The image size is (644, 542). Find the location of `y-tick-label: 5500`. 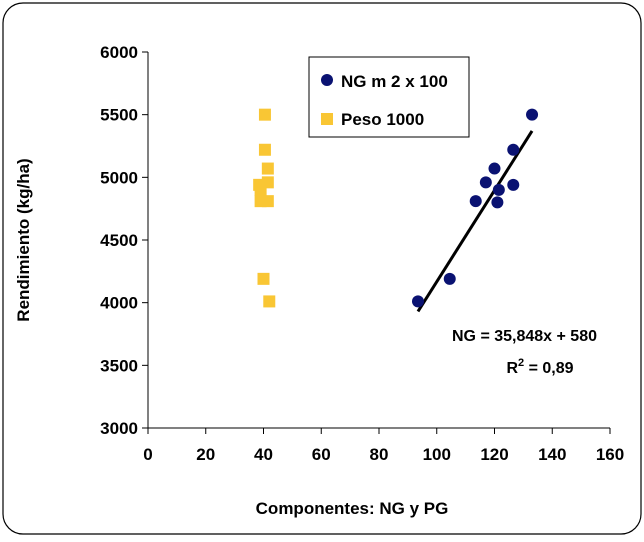

y-tick-label: 5500 is located at coordinates (119, 115).